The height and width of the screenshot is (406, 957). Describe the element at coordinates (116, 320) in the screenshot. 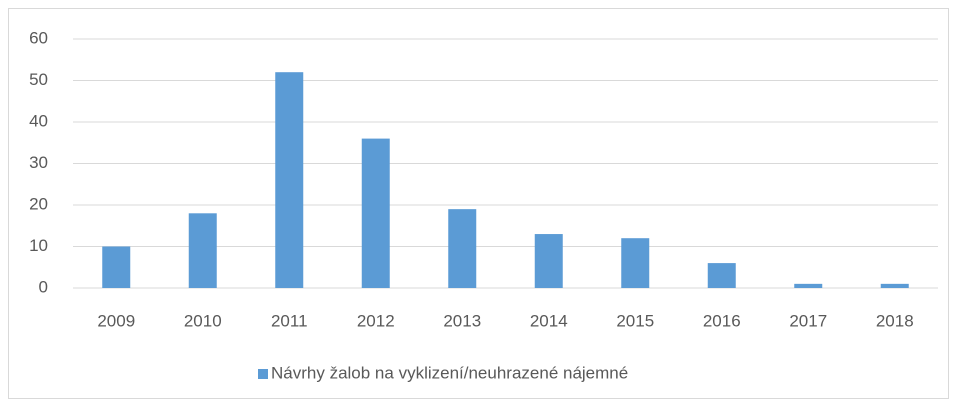

I see `x-tick-label: 2009` at that location.